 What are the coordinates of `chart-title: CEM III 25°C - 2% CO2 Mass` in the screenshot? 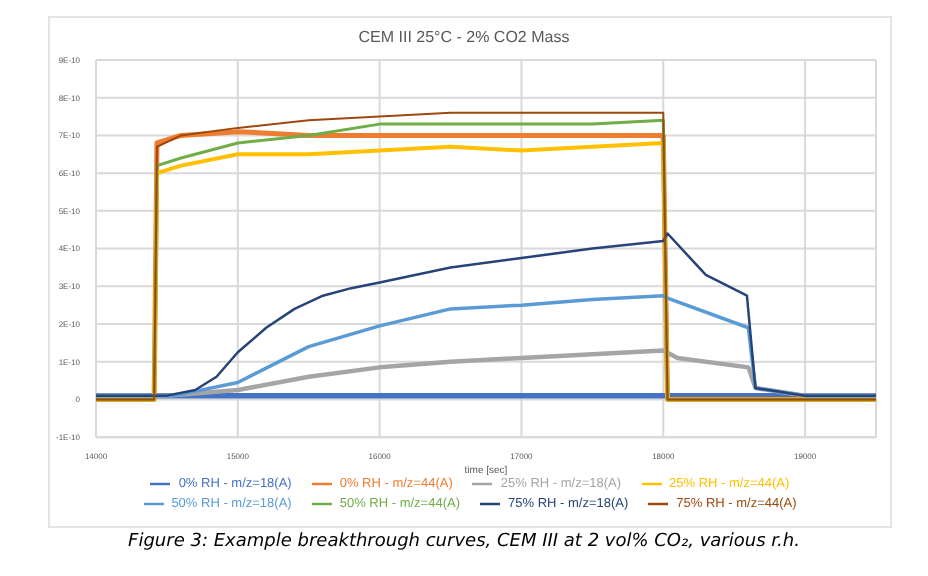 It's located at (464, 37).